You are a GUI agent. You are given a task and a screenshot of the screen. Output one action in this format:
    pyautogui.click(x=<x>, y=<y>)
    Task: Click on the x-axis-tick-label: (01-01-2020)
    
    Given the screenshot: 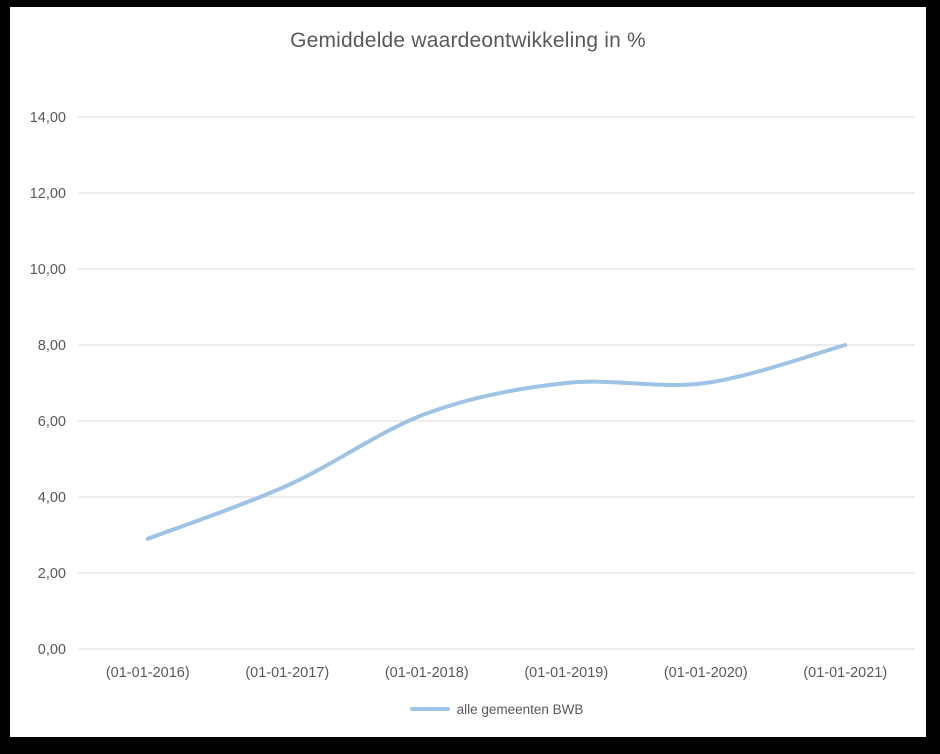 What is the action you would take?
    pyautogui.click(x=706, y=673)
    